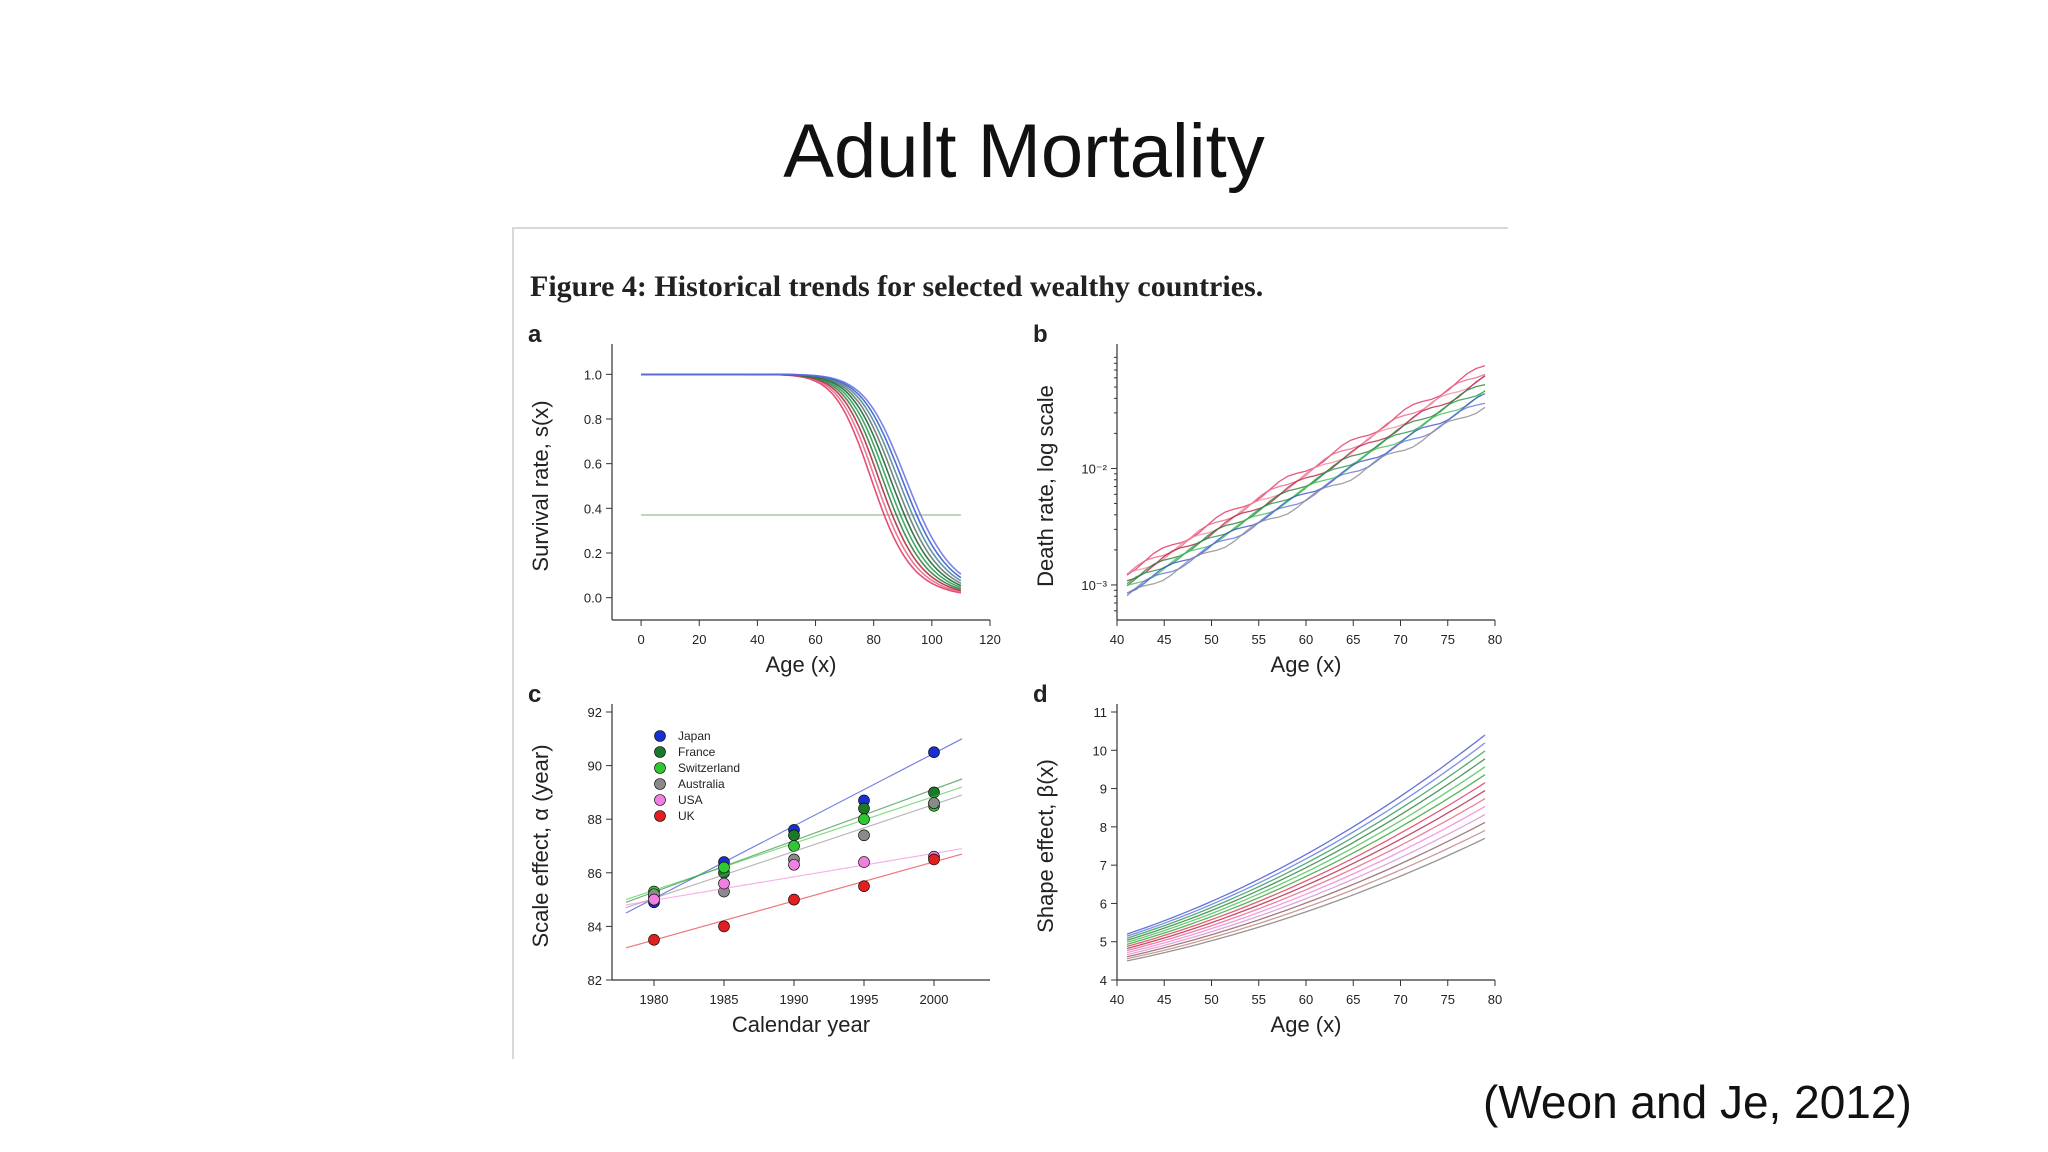 This screenshot has width=2048, height=1152. Describe the element at coordinates (794, 877) in the screenshot. I see `scale-fit-line` at that location.